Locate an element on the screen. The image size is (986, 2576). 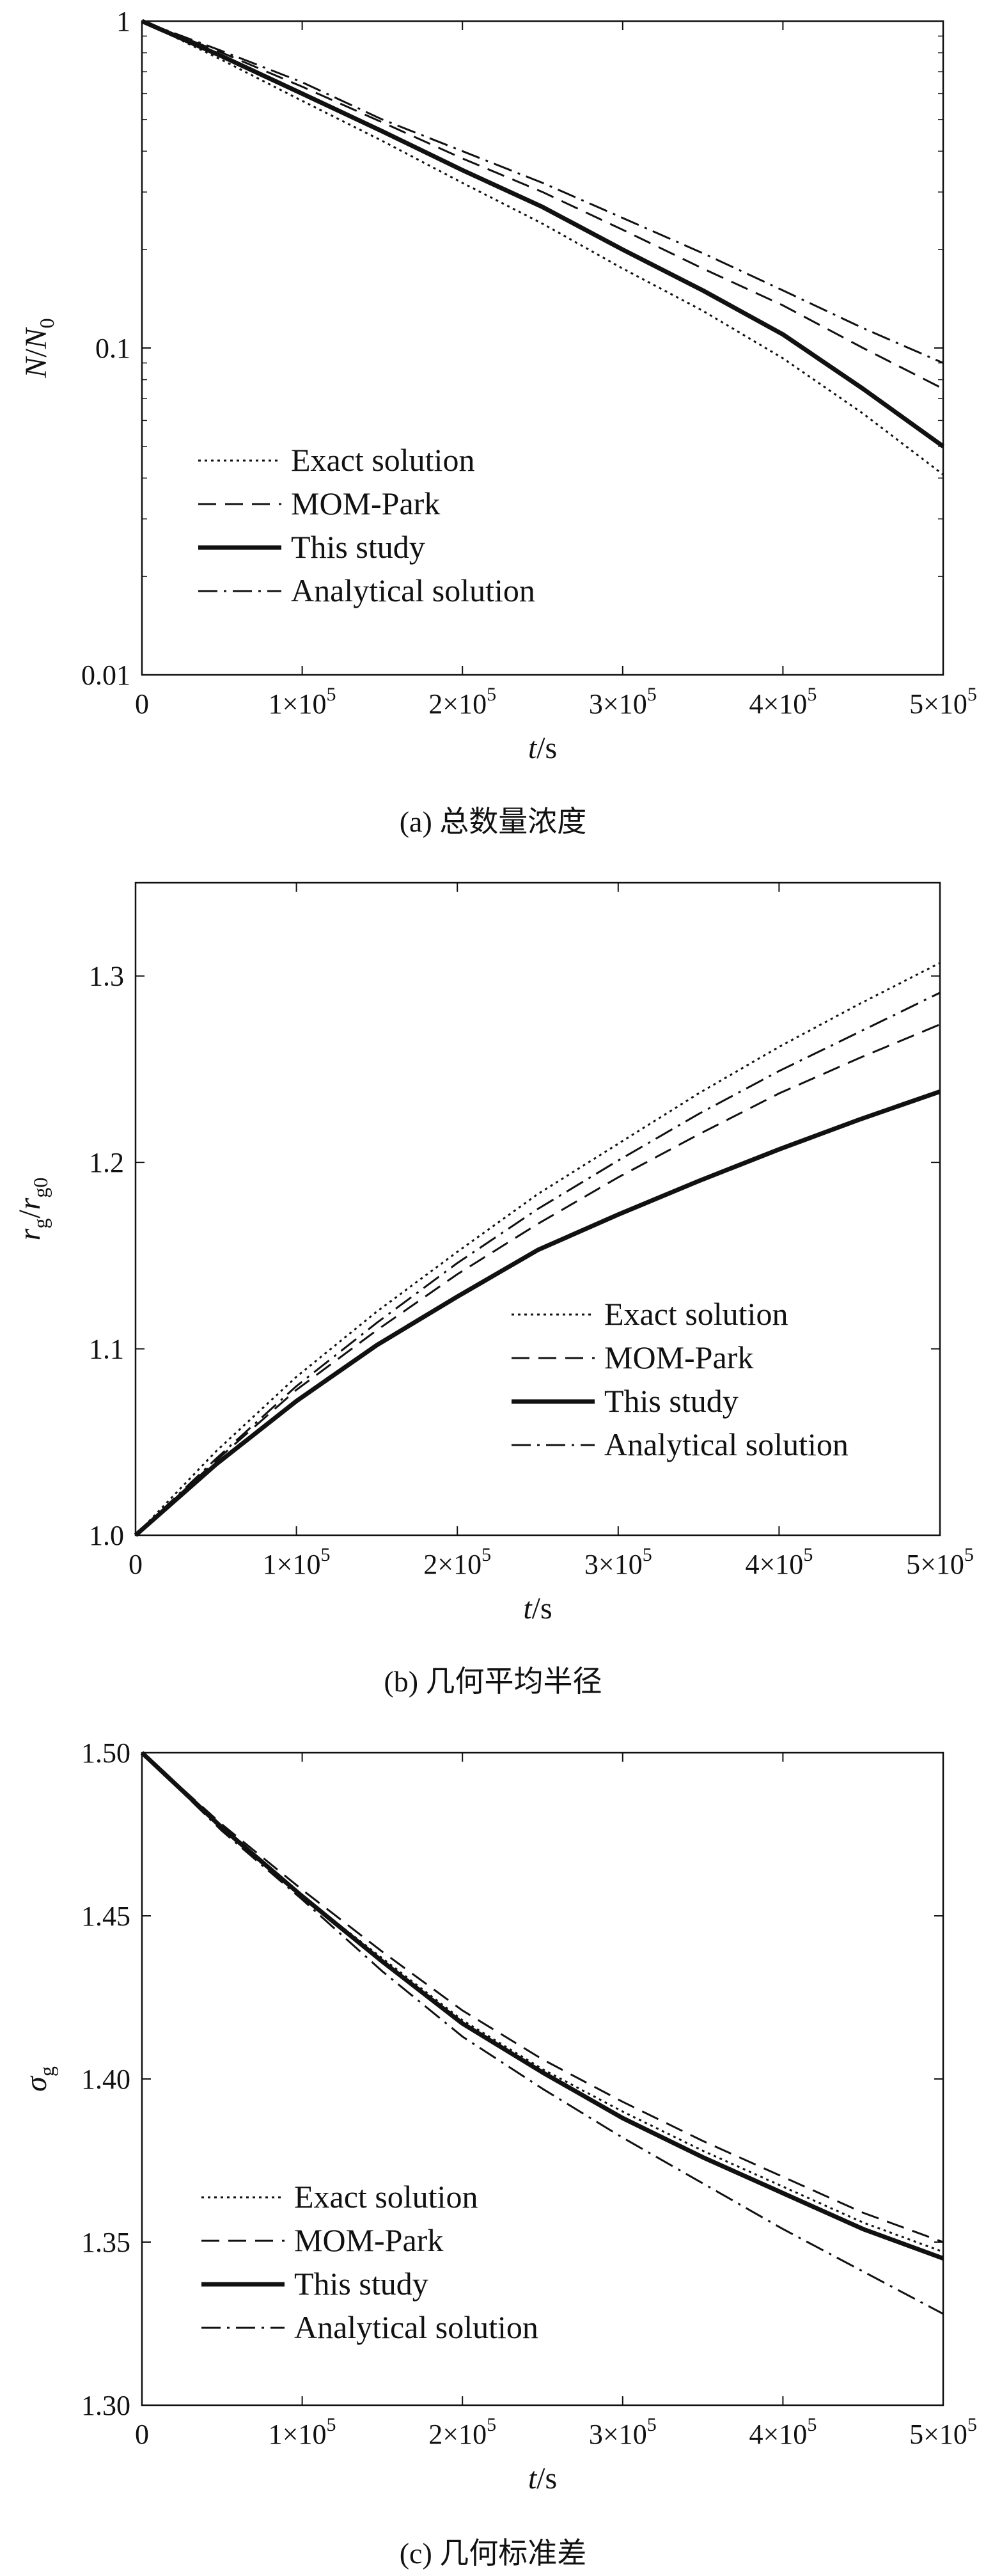
caption-b: (b) 几何平均半径 is located at coordinates (493, 1681).